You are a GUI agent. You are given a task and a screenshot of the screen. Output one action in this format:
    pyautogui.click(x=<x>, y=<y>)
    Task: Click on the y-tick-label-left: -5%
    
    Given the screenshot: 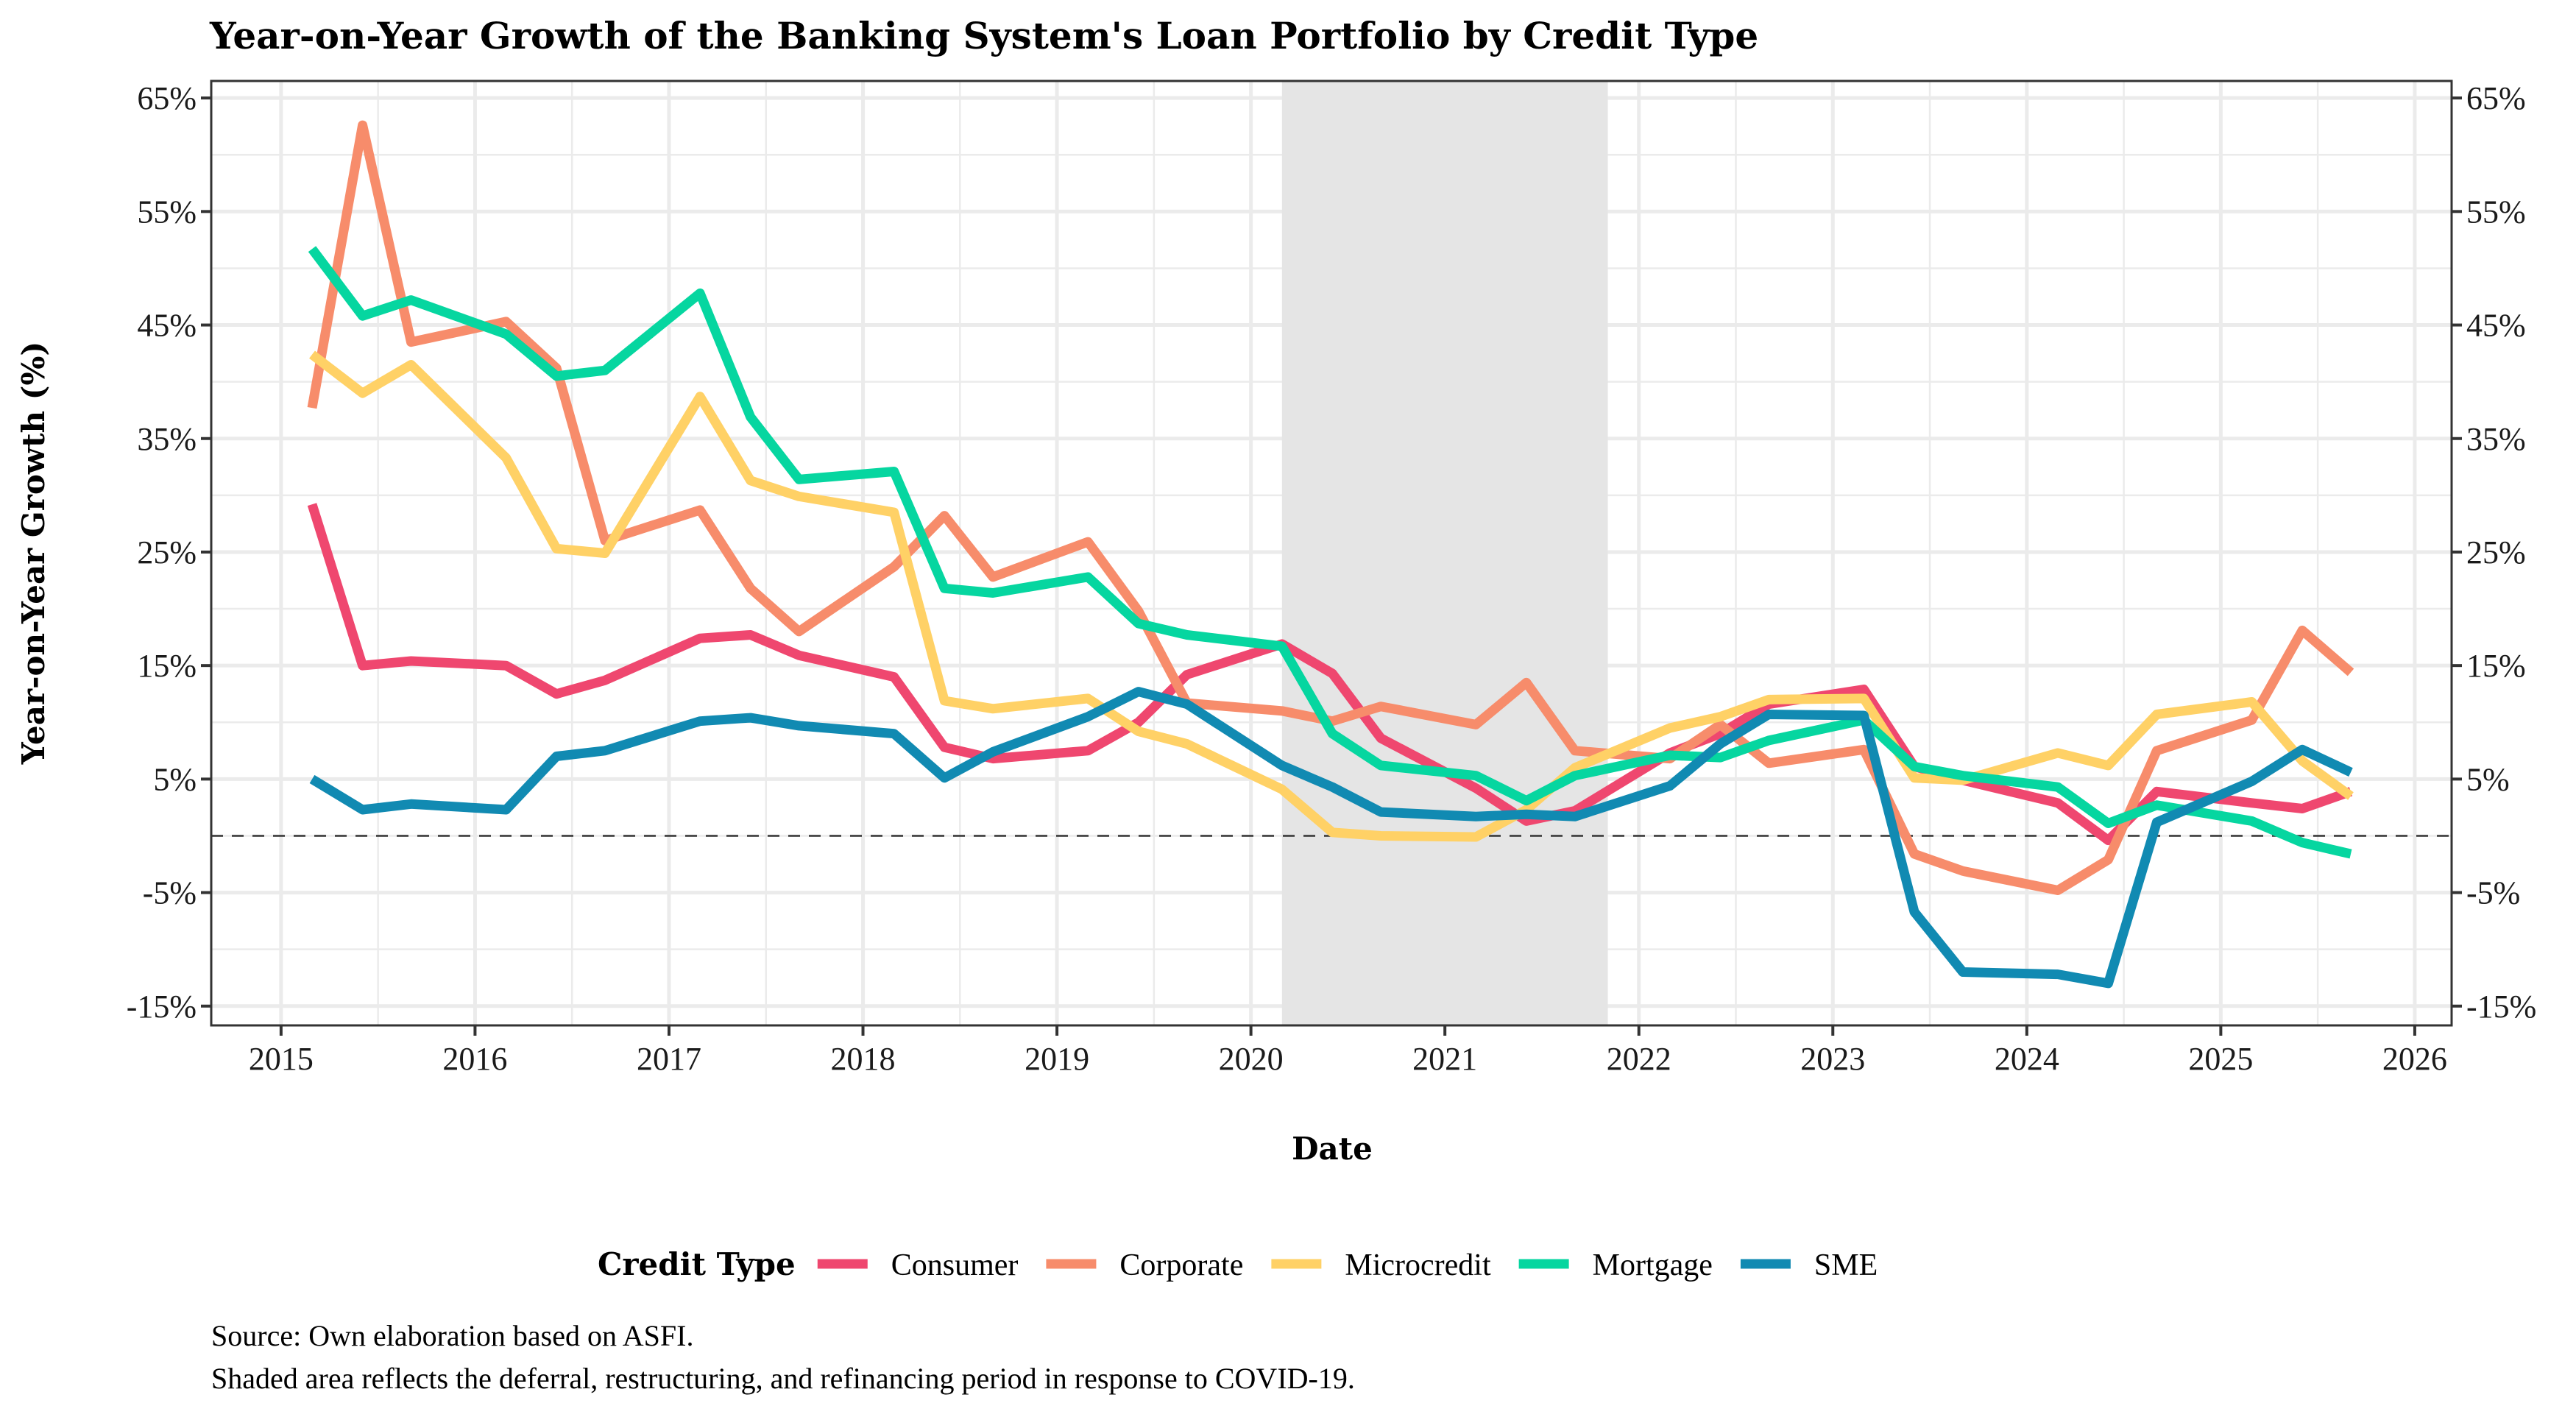 What is the action you would take?
    pyautogui.click(x=170, y=893)
    